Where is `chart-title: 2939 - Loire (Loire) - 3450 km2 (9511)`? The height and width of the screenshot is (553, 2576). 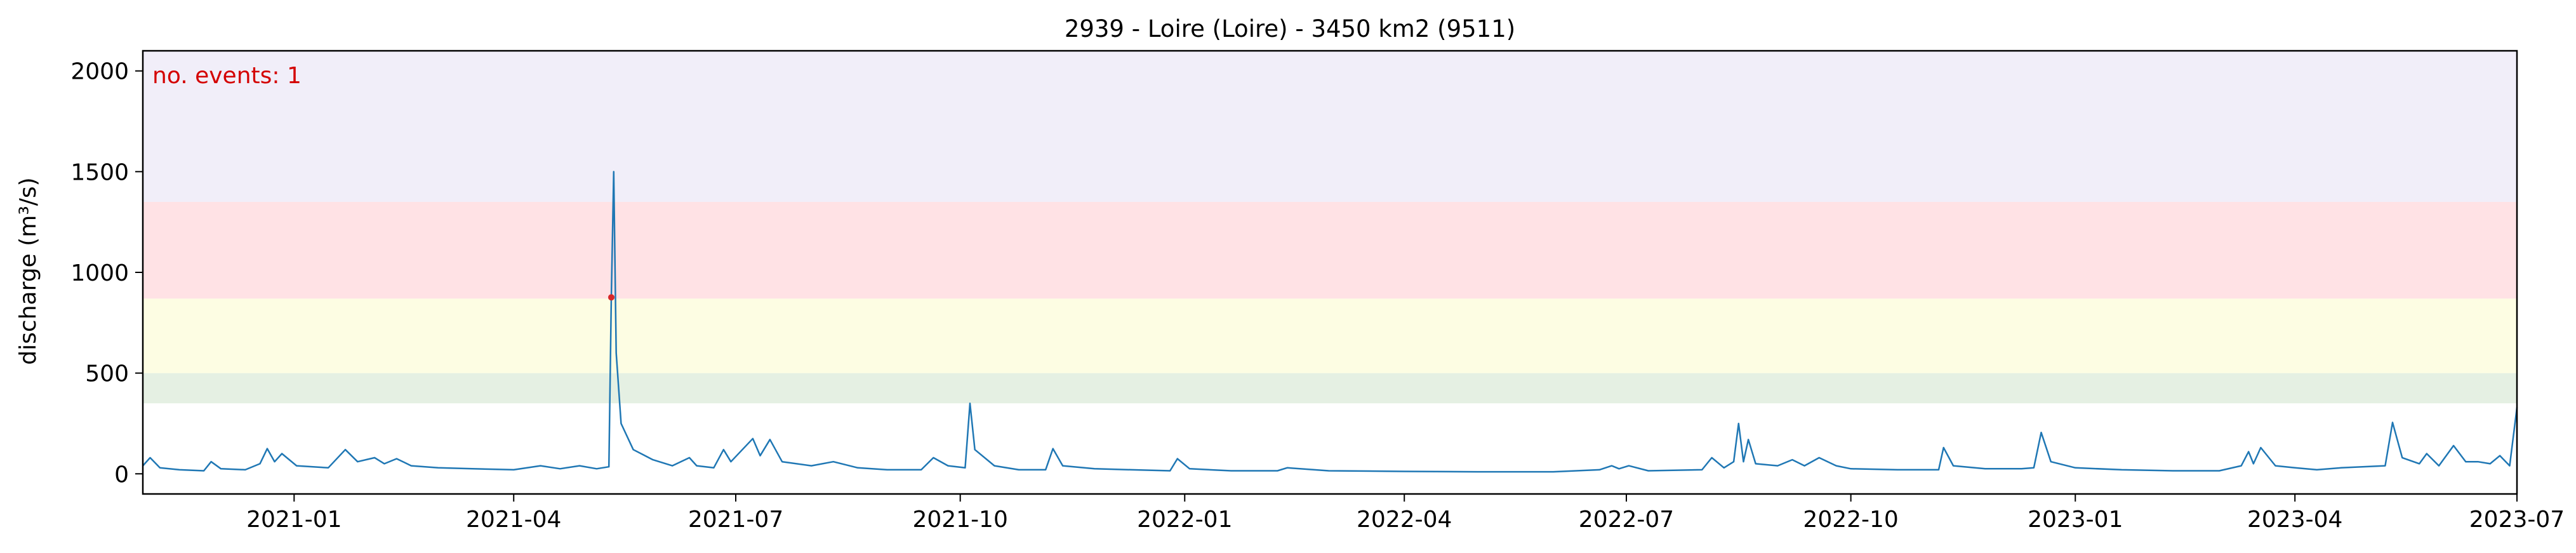
chart-title: 2939 - Loire (Loire) - 3450 km2 (9511) is located at coordinates (1290, 29).